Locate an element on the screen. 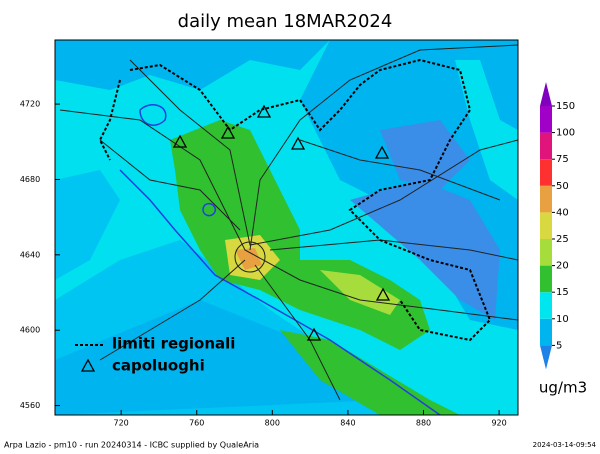 The image size is (600, 454). title: daily mean 18MAR2024 is located at coordinates (285, 21).